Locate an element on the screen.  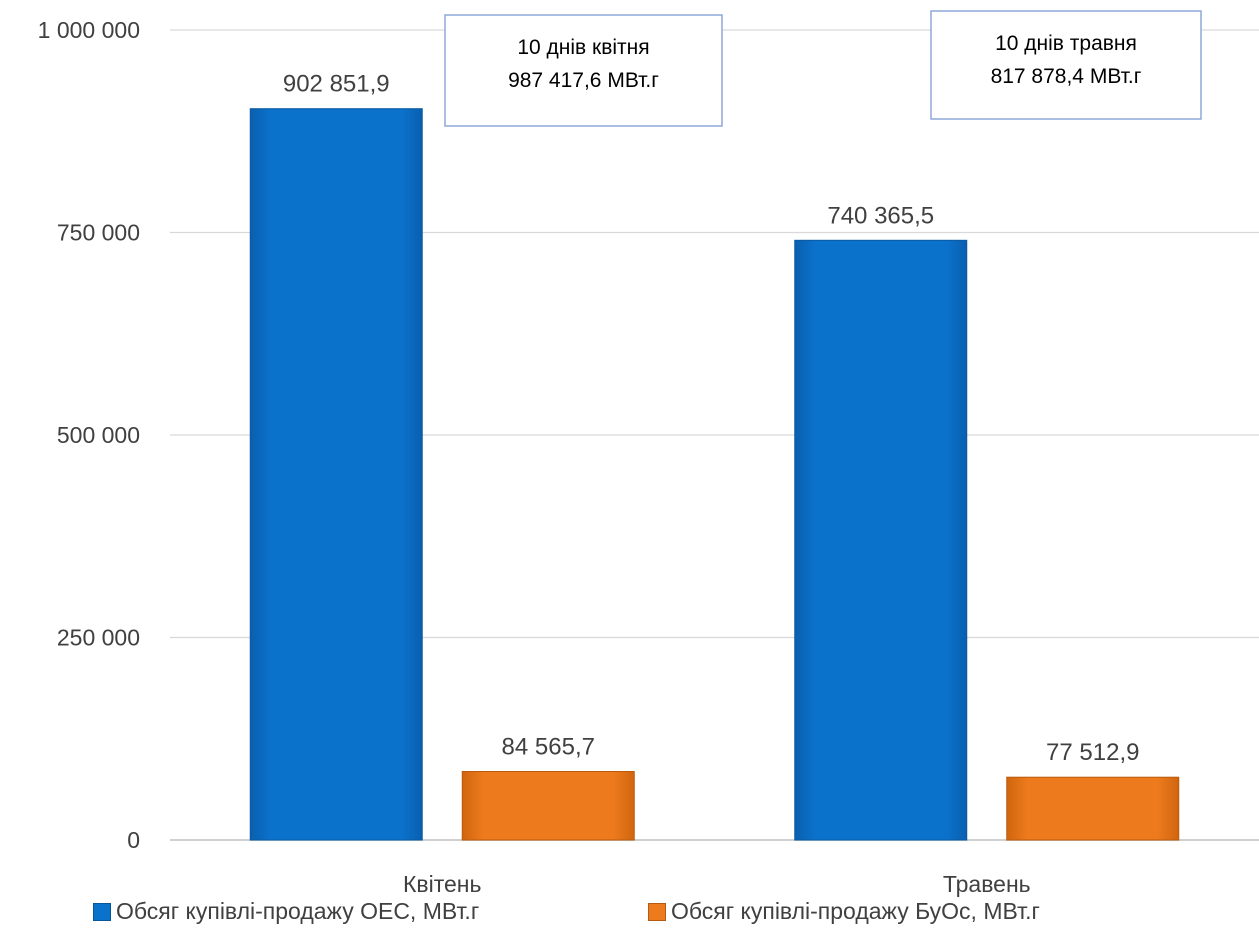
legend-item-buos: Обсяг купівлі-продажу БуОс, МВт.г is located at coordinates (844, 911).